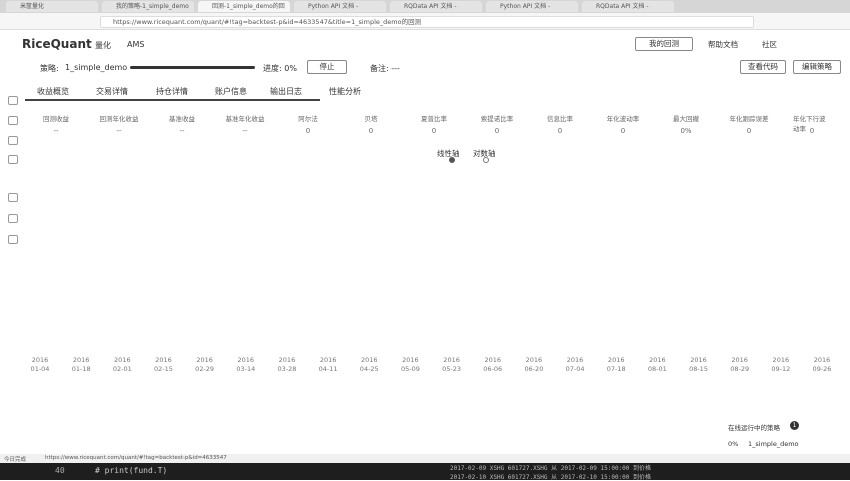 This screenshot has width=850, height=481. What do you see at coordinates (369, 369) in the screenshot?
I see `x-label-part: 04-25` at bounding box center [369, 369].